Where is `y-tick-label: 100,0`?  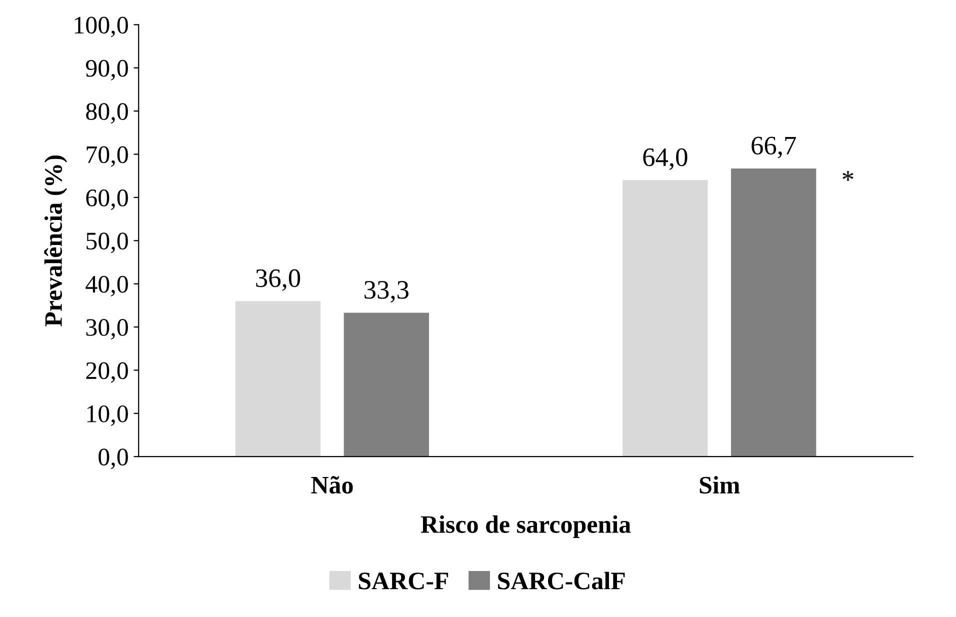 y-tick-label: 100,0 is located at coordinates (101, 27).